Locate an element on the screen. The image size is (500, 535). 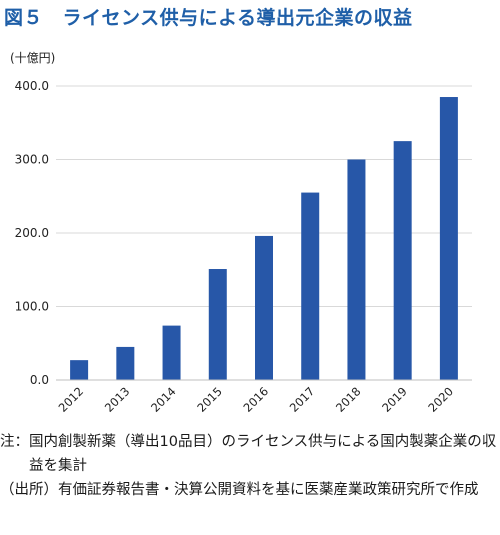
x-tick-label: 2019 is located at coordinates (394, 399).